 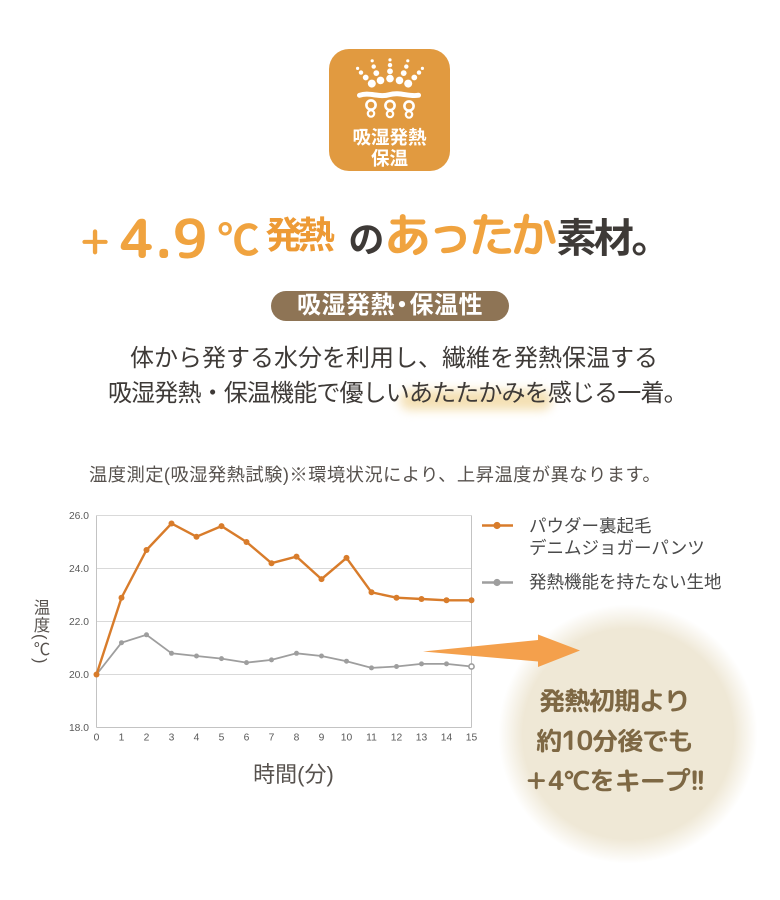 I want to click on svg-text: 24.0, so click(x=79, y=569).